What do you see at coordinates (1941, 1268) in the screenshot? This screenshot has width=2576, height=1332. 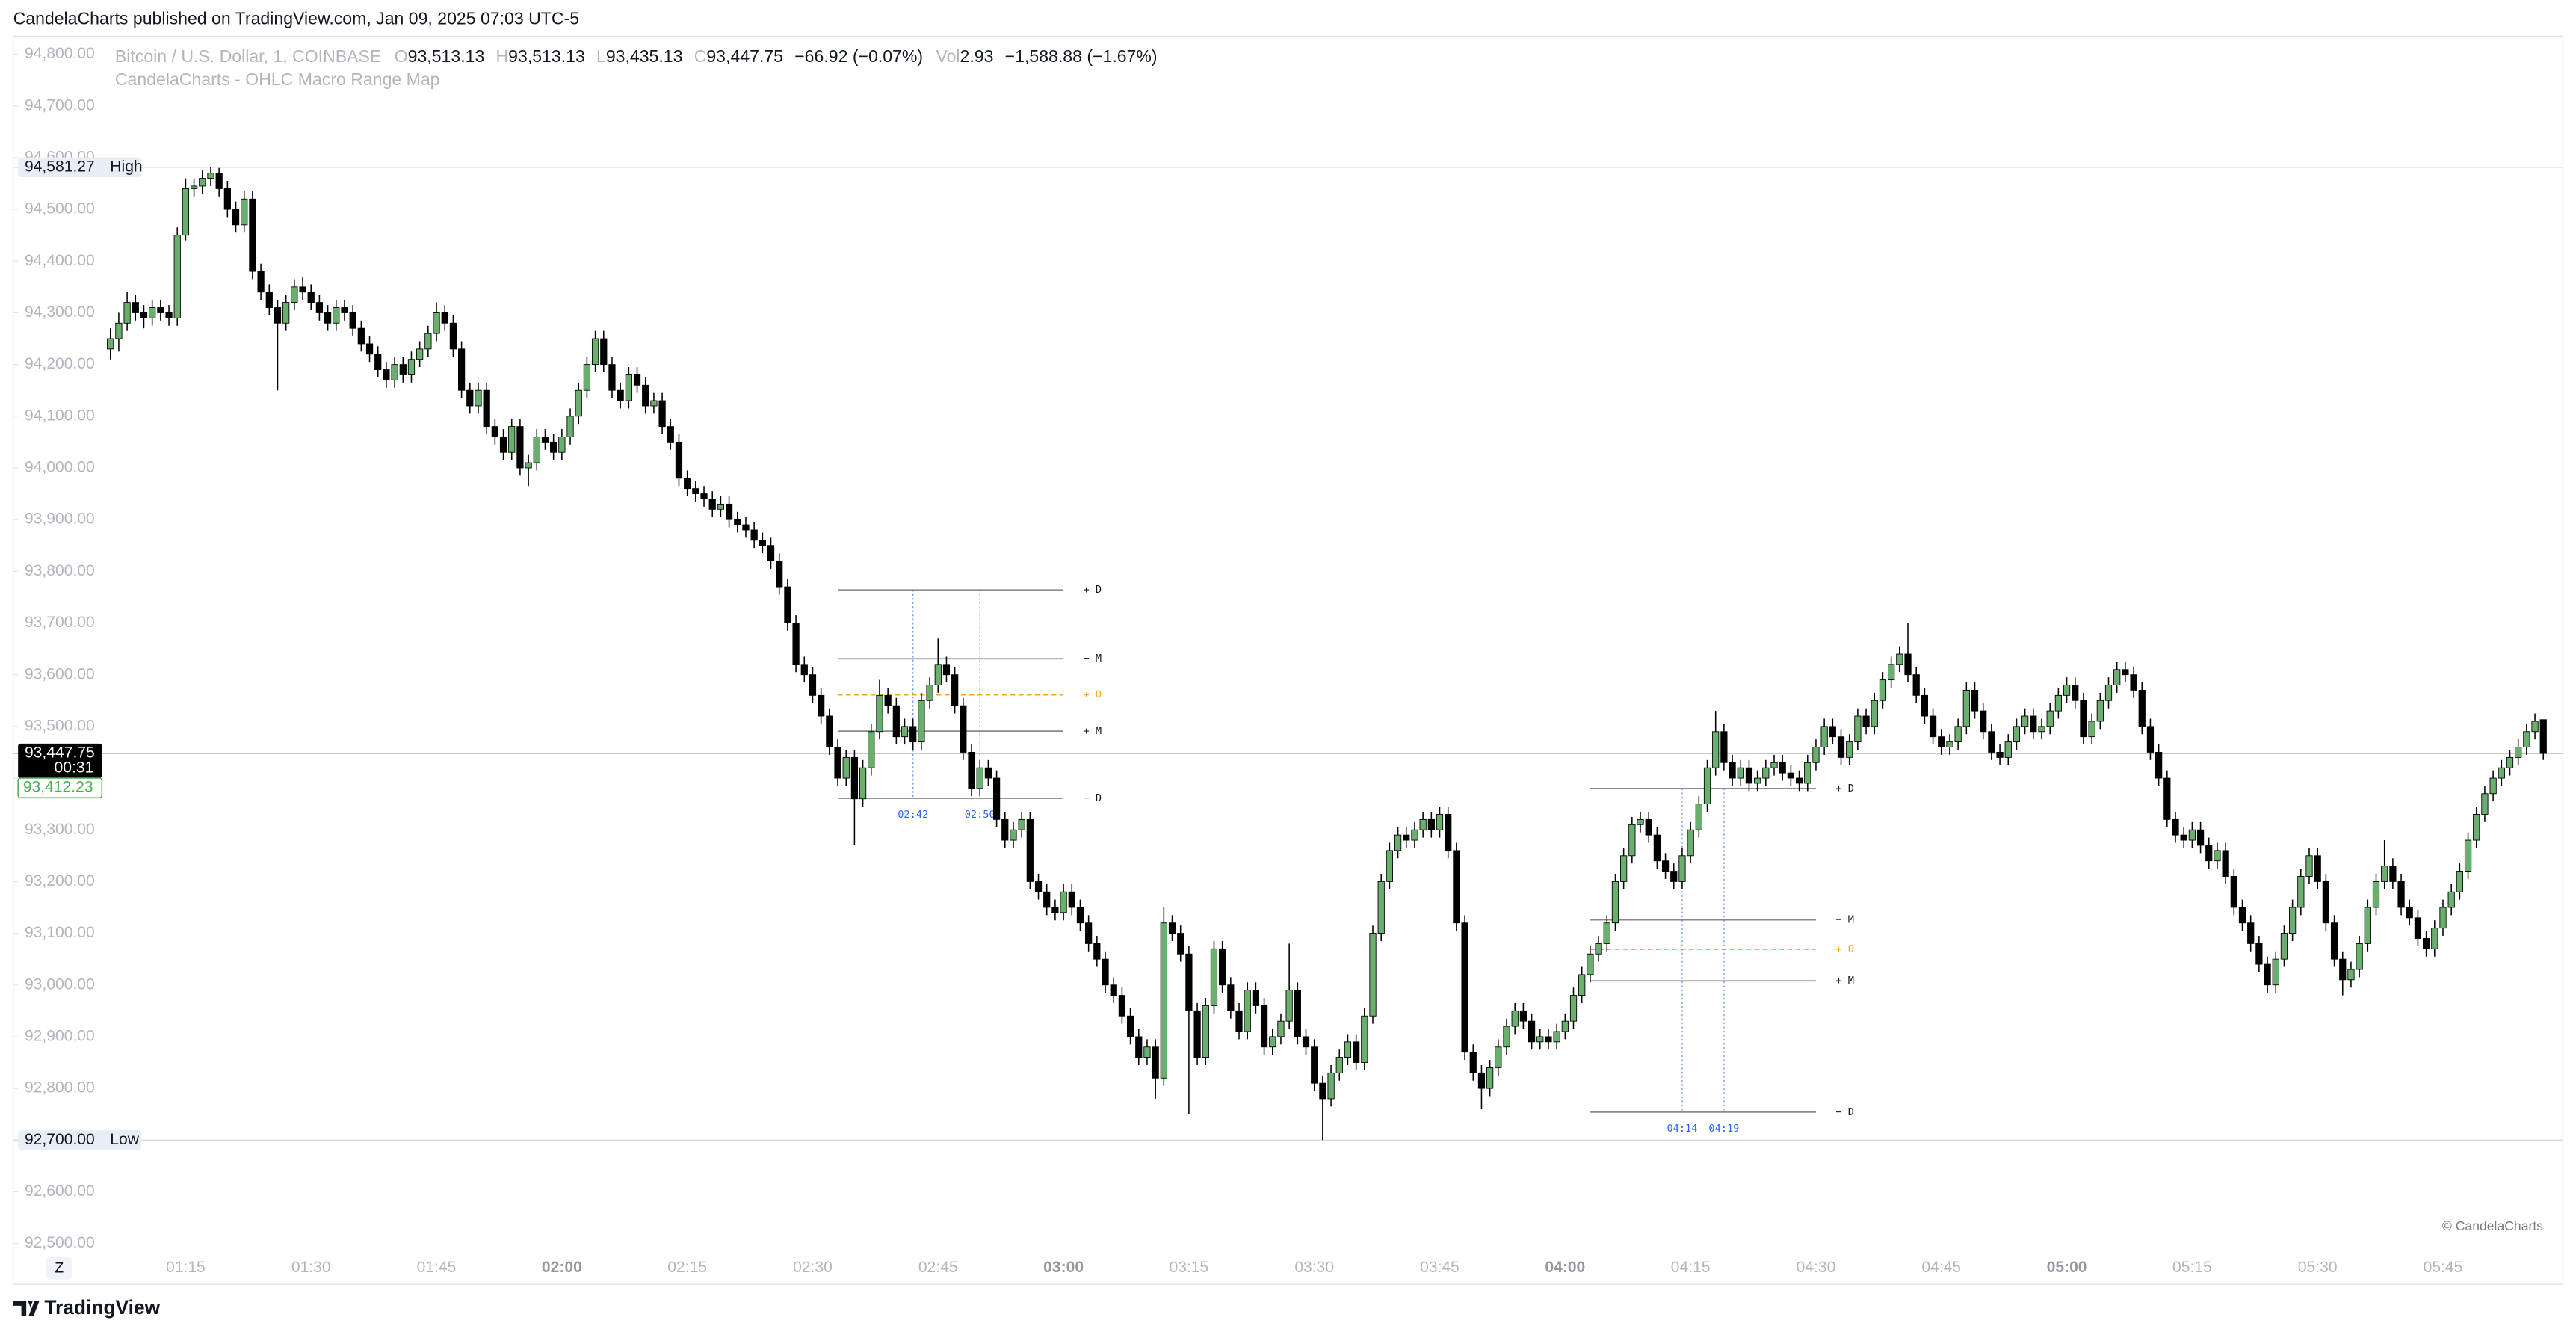 I see `x-tick-label: 04:45` at bounding box center [1941, 1268].